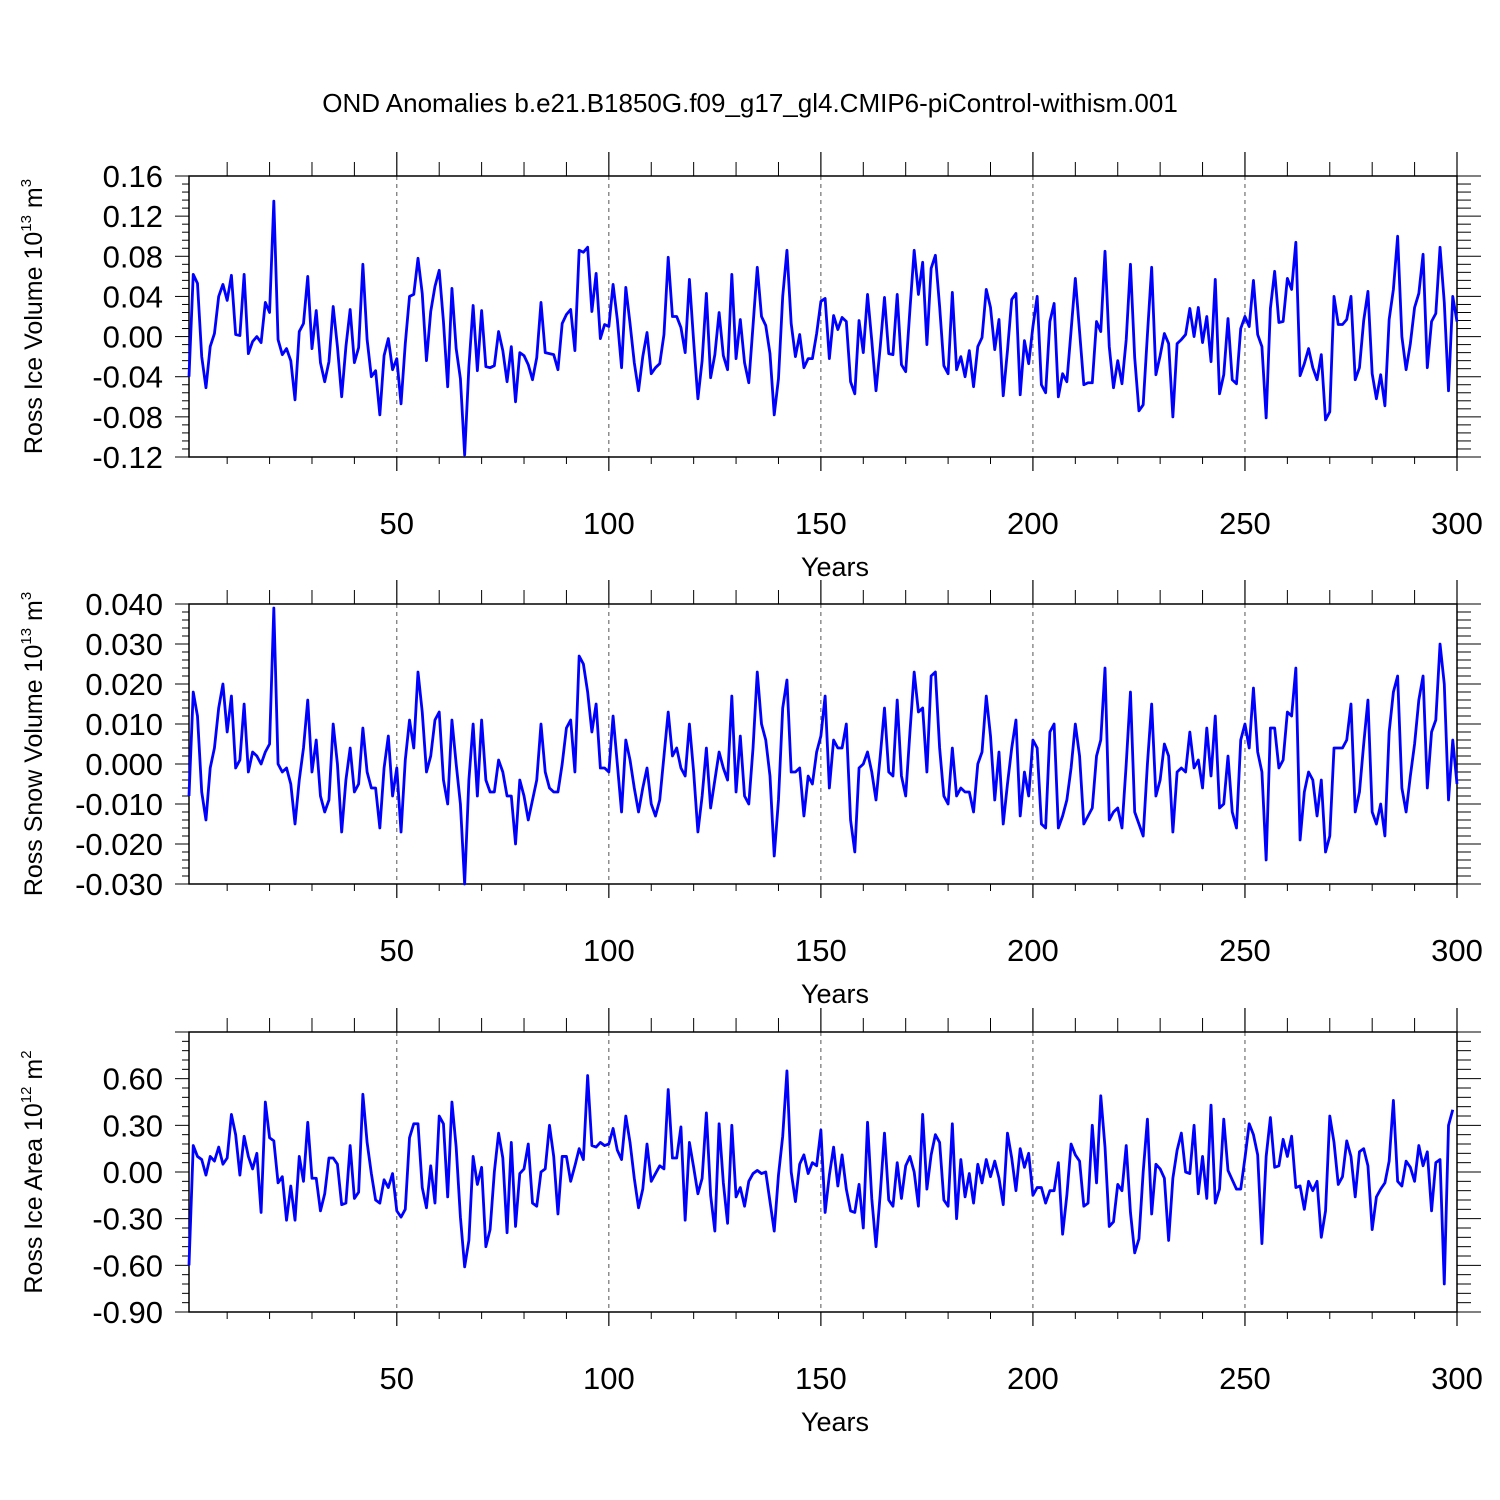 This screenshot has width=1500, height=1500. I want to click on snow-volume-ytick-label: 0.000, so click(124, 764).